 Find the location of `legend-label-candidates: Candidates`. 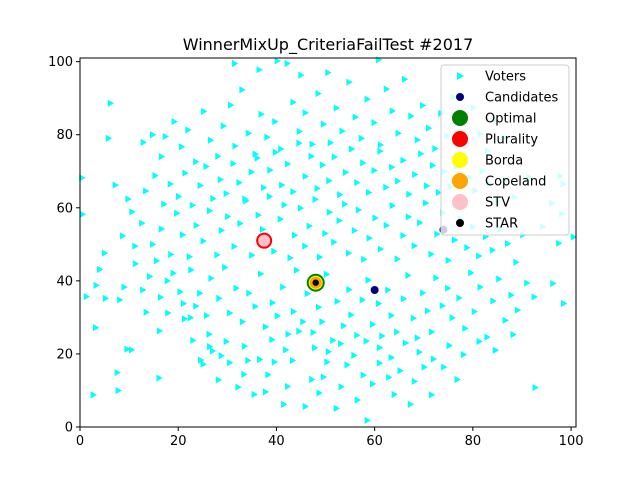

legend-label-candidates: Candidates is located at coordinates (521, 98).